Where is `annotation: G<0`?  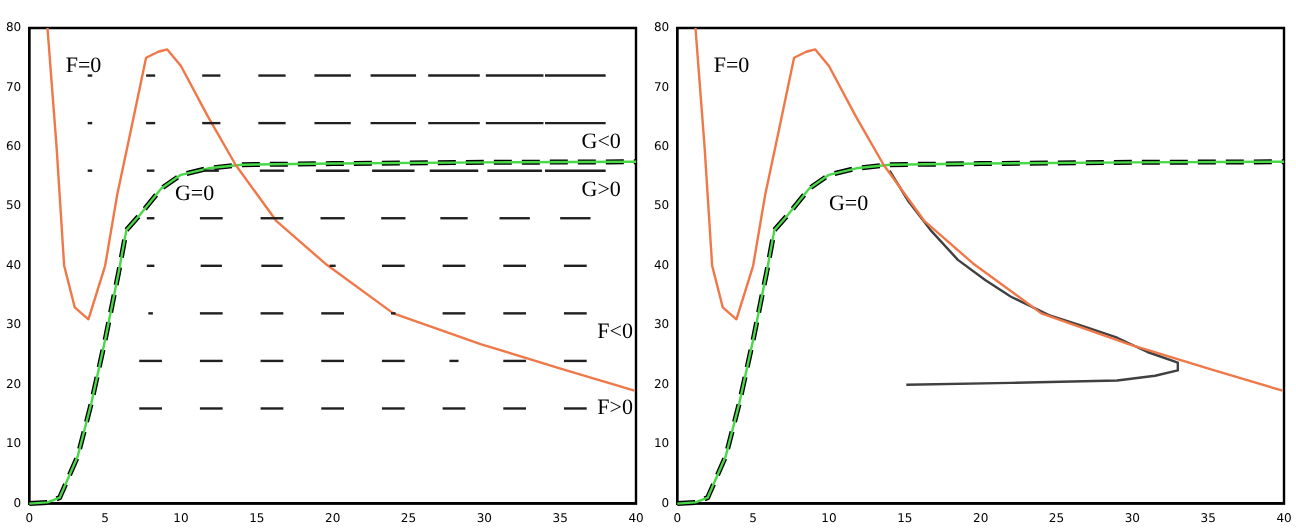
annotation: G<0 is located at coordinates (601, 141).